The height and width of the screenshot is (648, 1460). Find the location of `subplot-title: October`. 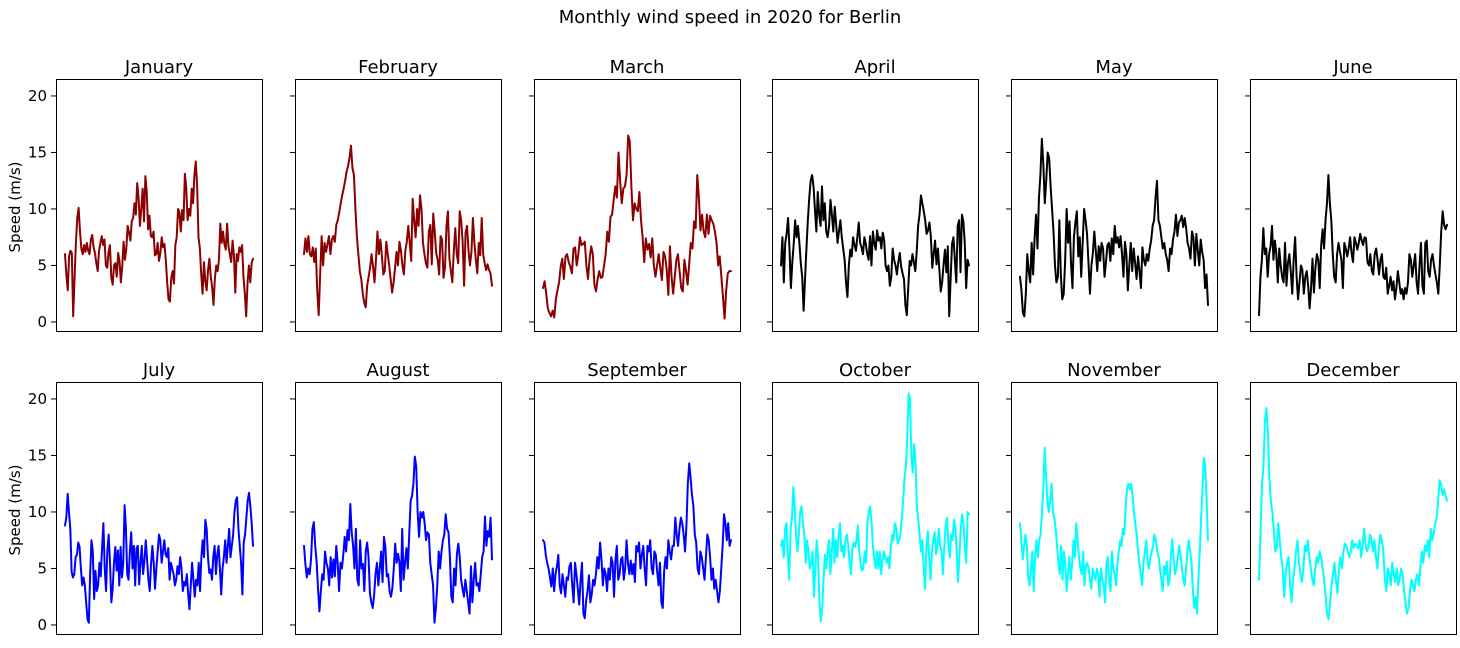

subplot-title: October is located at coordinates (875, 370).